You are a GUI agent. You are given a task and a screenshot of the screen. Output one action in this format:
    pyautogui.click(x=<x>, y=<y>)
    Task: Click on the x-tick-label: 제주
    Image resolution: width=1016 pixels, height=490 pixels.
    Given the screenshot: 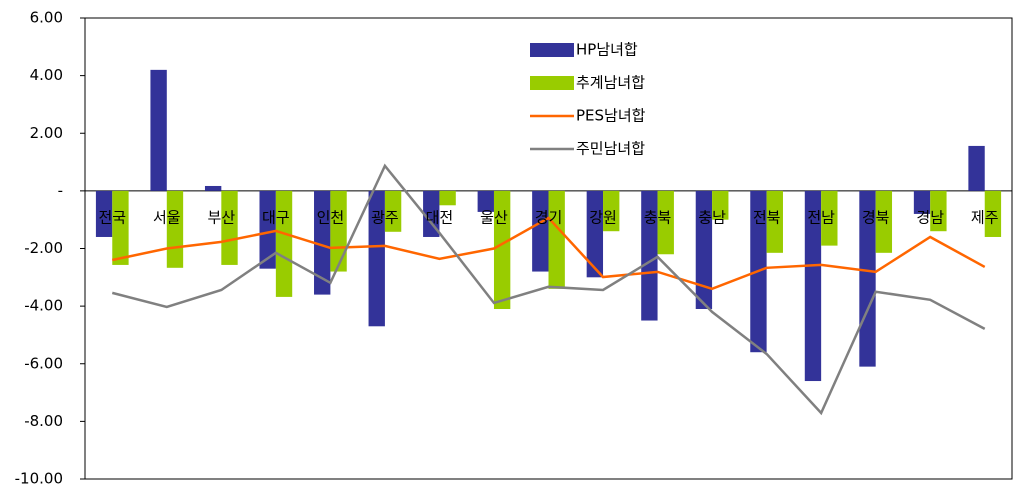 What is the action you would take?
    pyautogui.click(x=985, y=218)
    